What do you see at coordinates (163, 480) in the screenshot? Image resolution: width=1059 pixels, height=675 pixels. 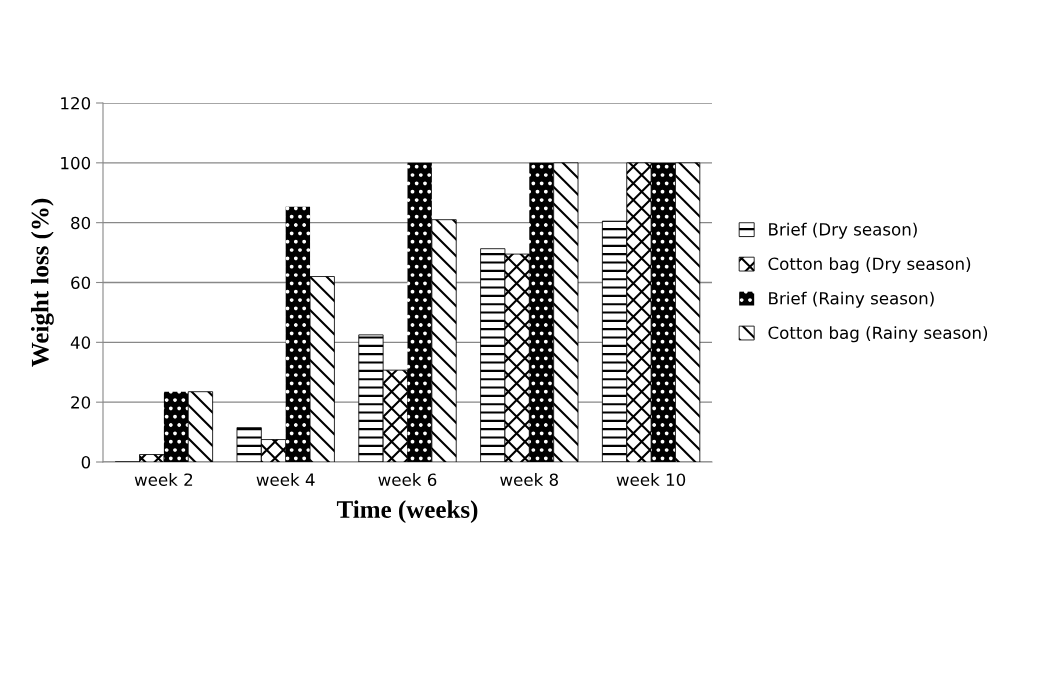 I see `x-tick-label: week 2` at bounding box center [163, 480].